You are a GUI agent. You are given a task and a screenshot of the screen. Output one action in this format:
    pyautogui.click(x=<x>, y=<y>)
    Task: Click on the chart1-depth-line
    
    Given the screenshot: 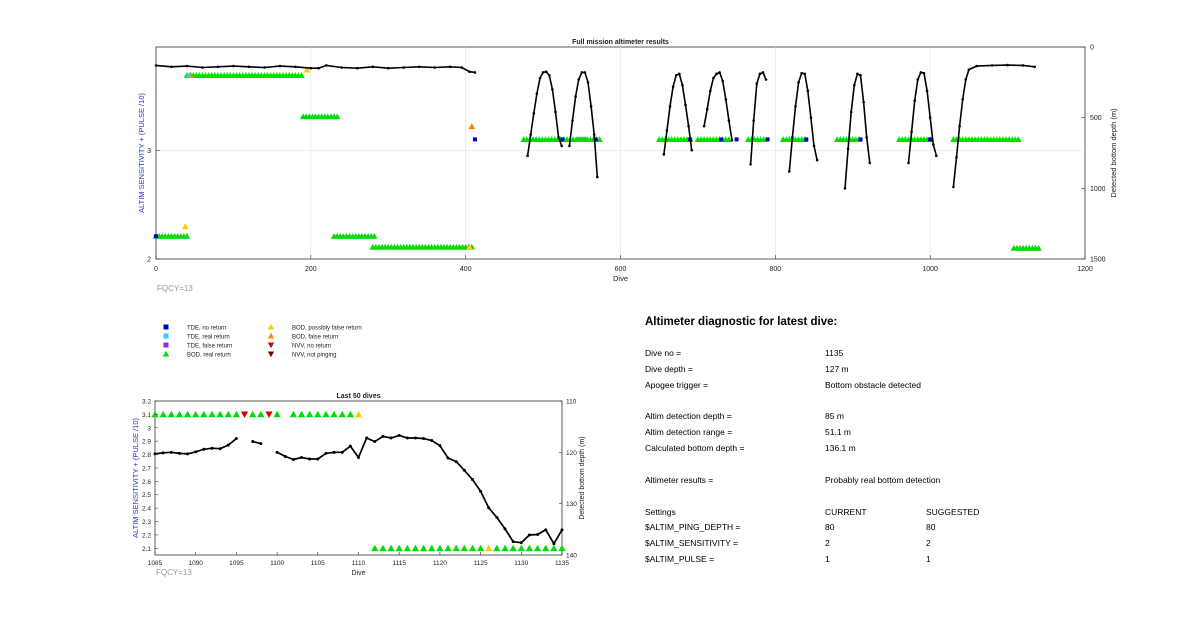 What is the action you would take?
    pyautogui.click(x=718, y=106)
    